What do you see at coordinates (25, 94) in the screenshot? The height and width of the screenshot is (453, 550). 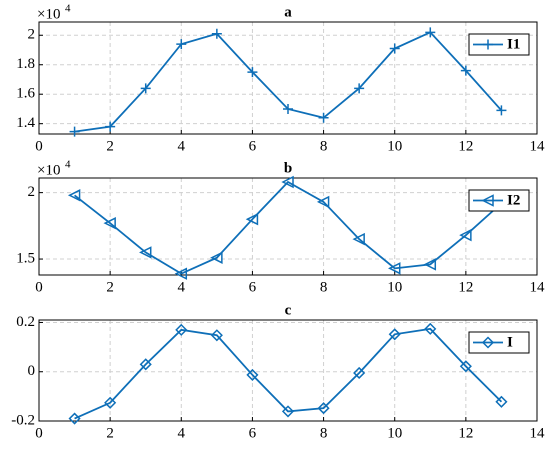 I see `y-tick-label: 1.6` at bounding box center [25, 94].